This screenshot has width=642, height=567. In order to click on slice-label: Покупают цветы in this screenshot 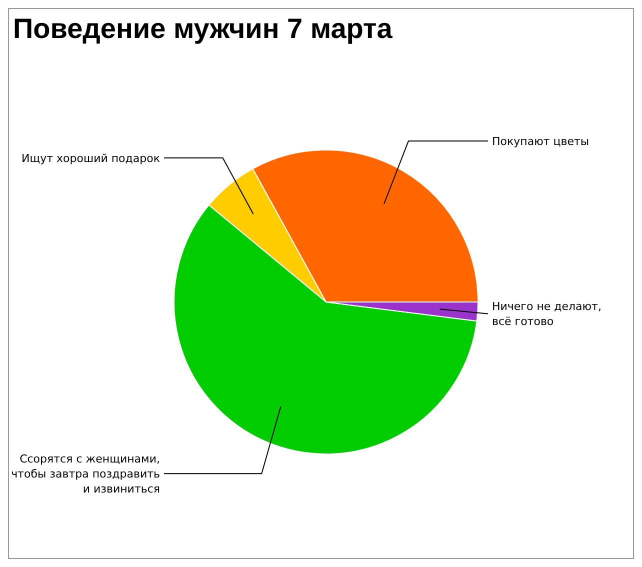, I will do `click(541, 141)`.